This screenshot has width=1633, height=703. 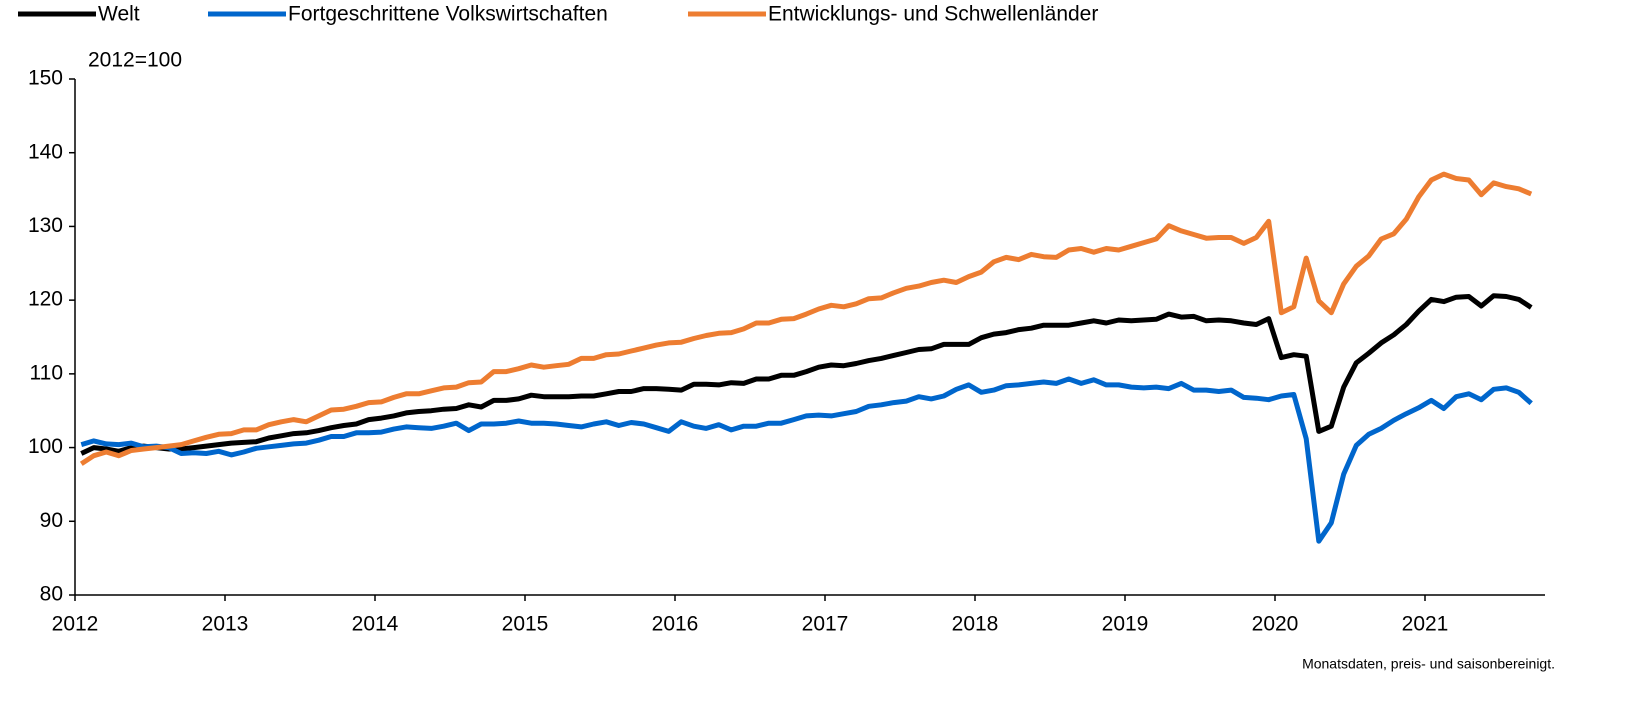 I want to click on x-tick-label: 2016, so click(x=675, y=624).